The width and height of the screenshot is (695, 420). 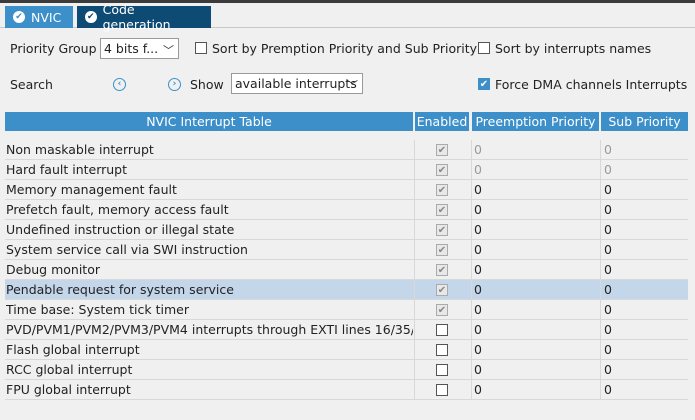 I want to click on tab-nvic-label: NVIC, so click(x=46, y=17).